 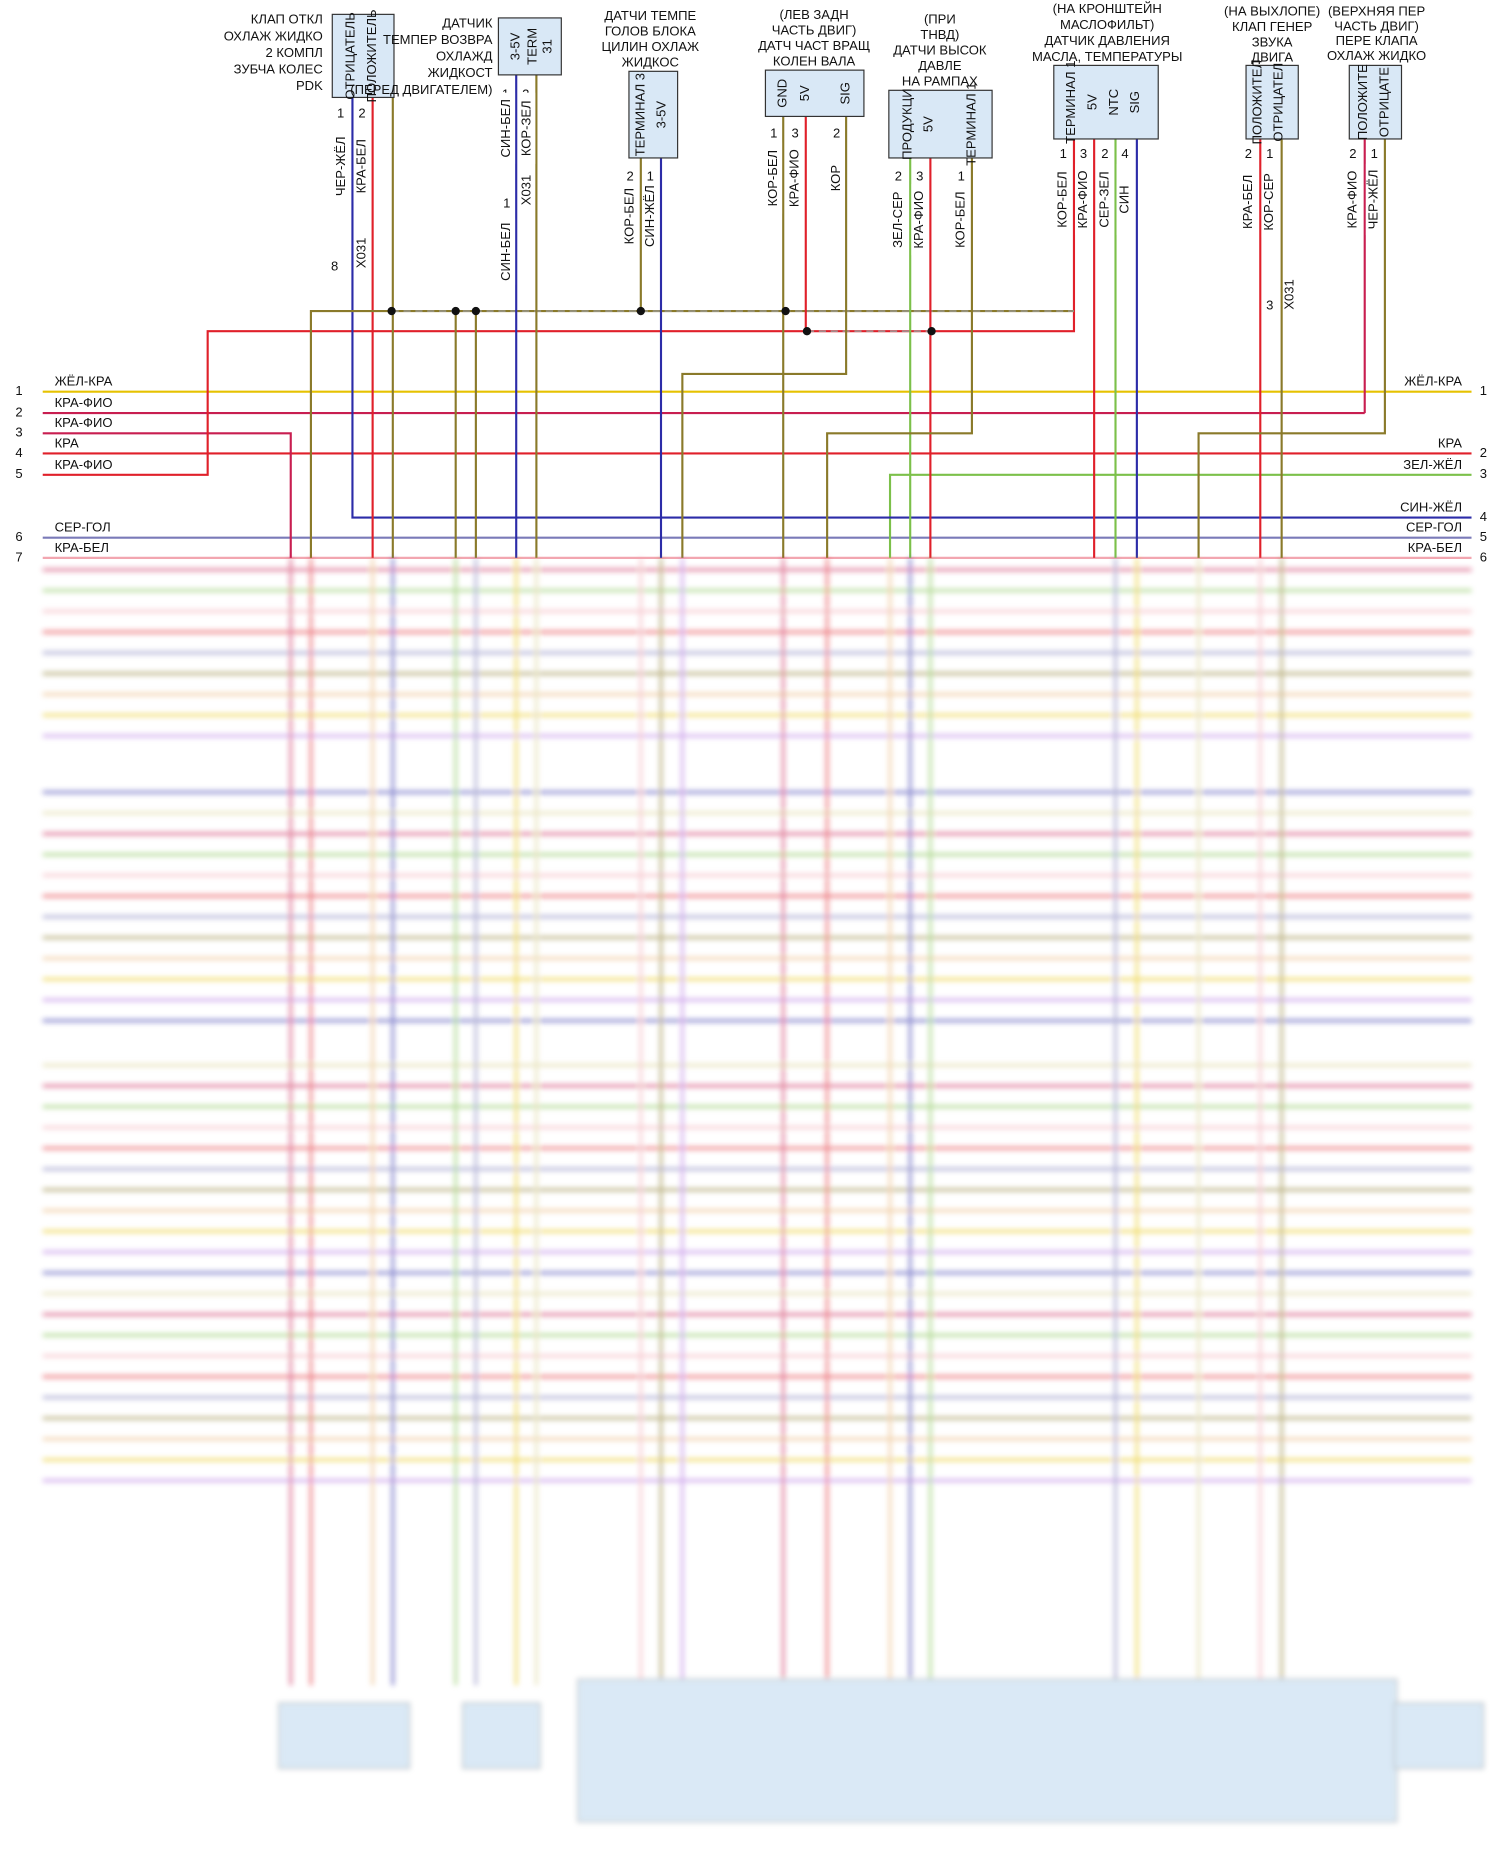 What do you see at coordinates (287, 19) in the screenshot?
I see `component-label: КЛАП ОТКЛ` at bounding box center [287, 19].